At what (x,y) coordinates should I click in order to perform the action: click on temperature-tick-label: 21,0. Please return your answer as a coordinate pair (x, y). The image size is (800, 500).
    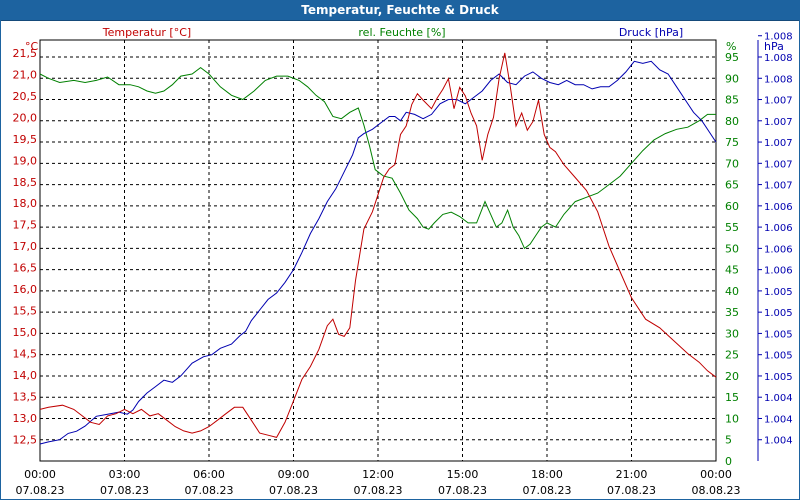
    Looking at the image, I should click on (25, 74).